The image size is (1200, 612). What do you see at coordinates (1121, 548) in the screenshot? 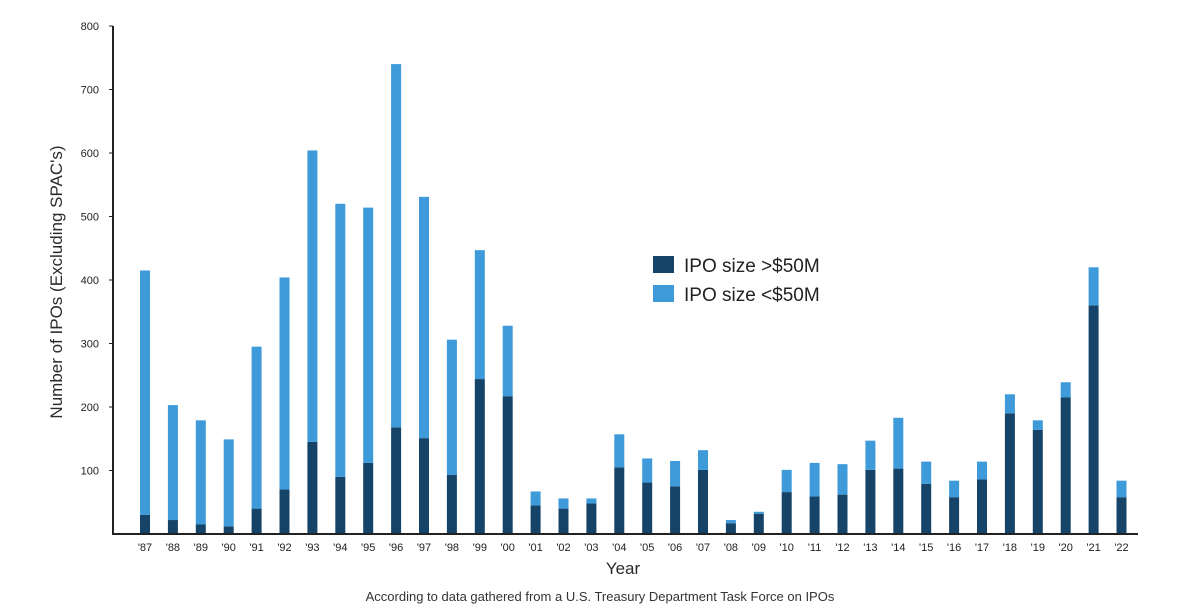
I see `x-tick-label-35: '22` at bounding box center [1121, 548].